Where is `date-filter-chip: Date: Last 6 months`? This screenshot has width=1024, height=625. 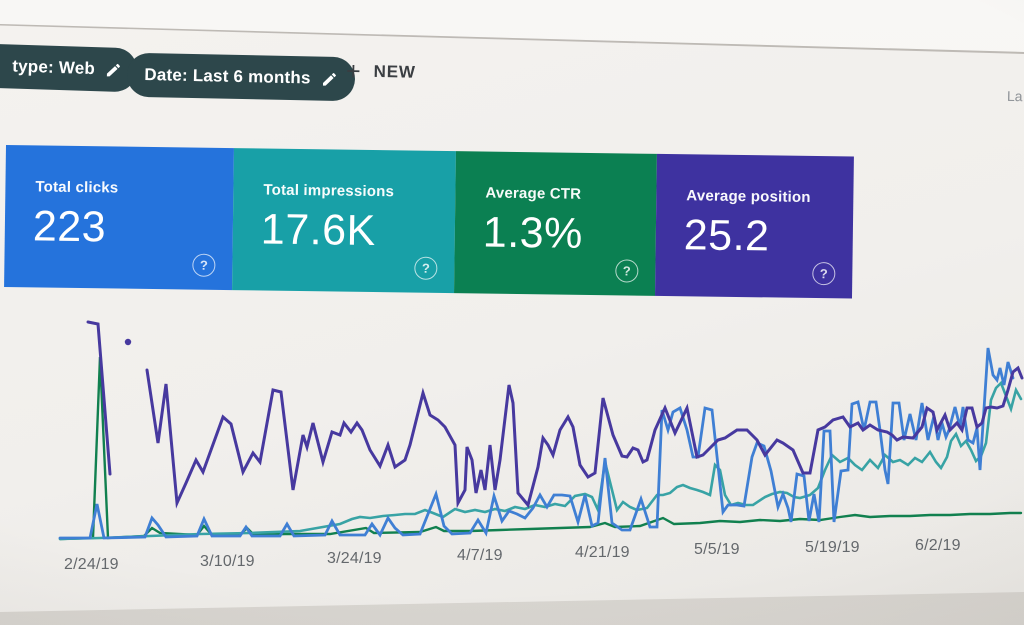 date-filter-chip: Date: Last 6 months is located at coordinates (241, 77).